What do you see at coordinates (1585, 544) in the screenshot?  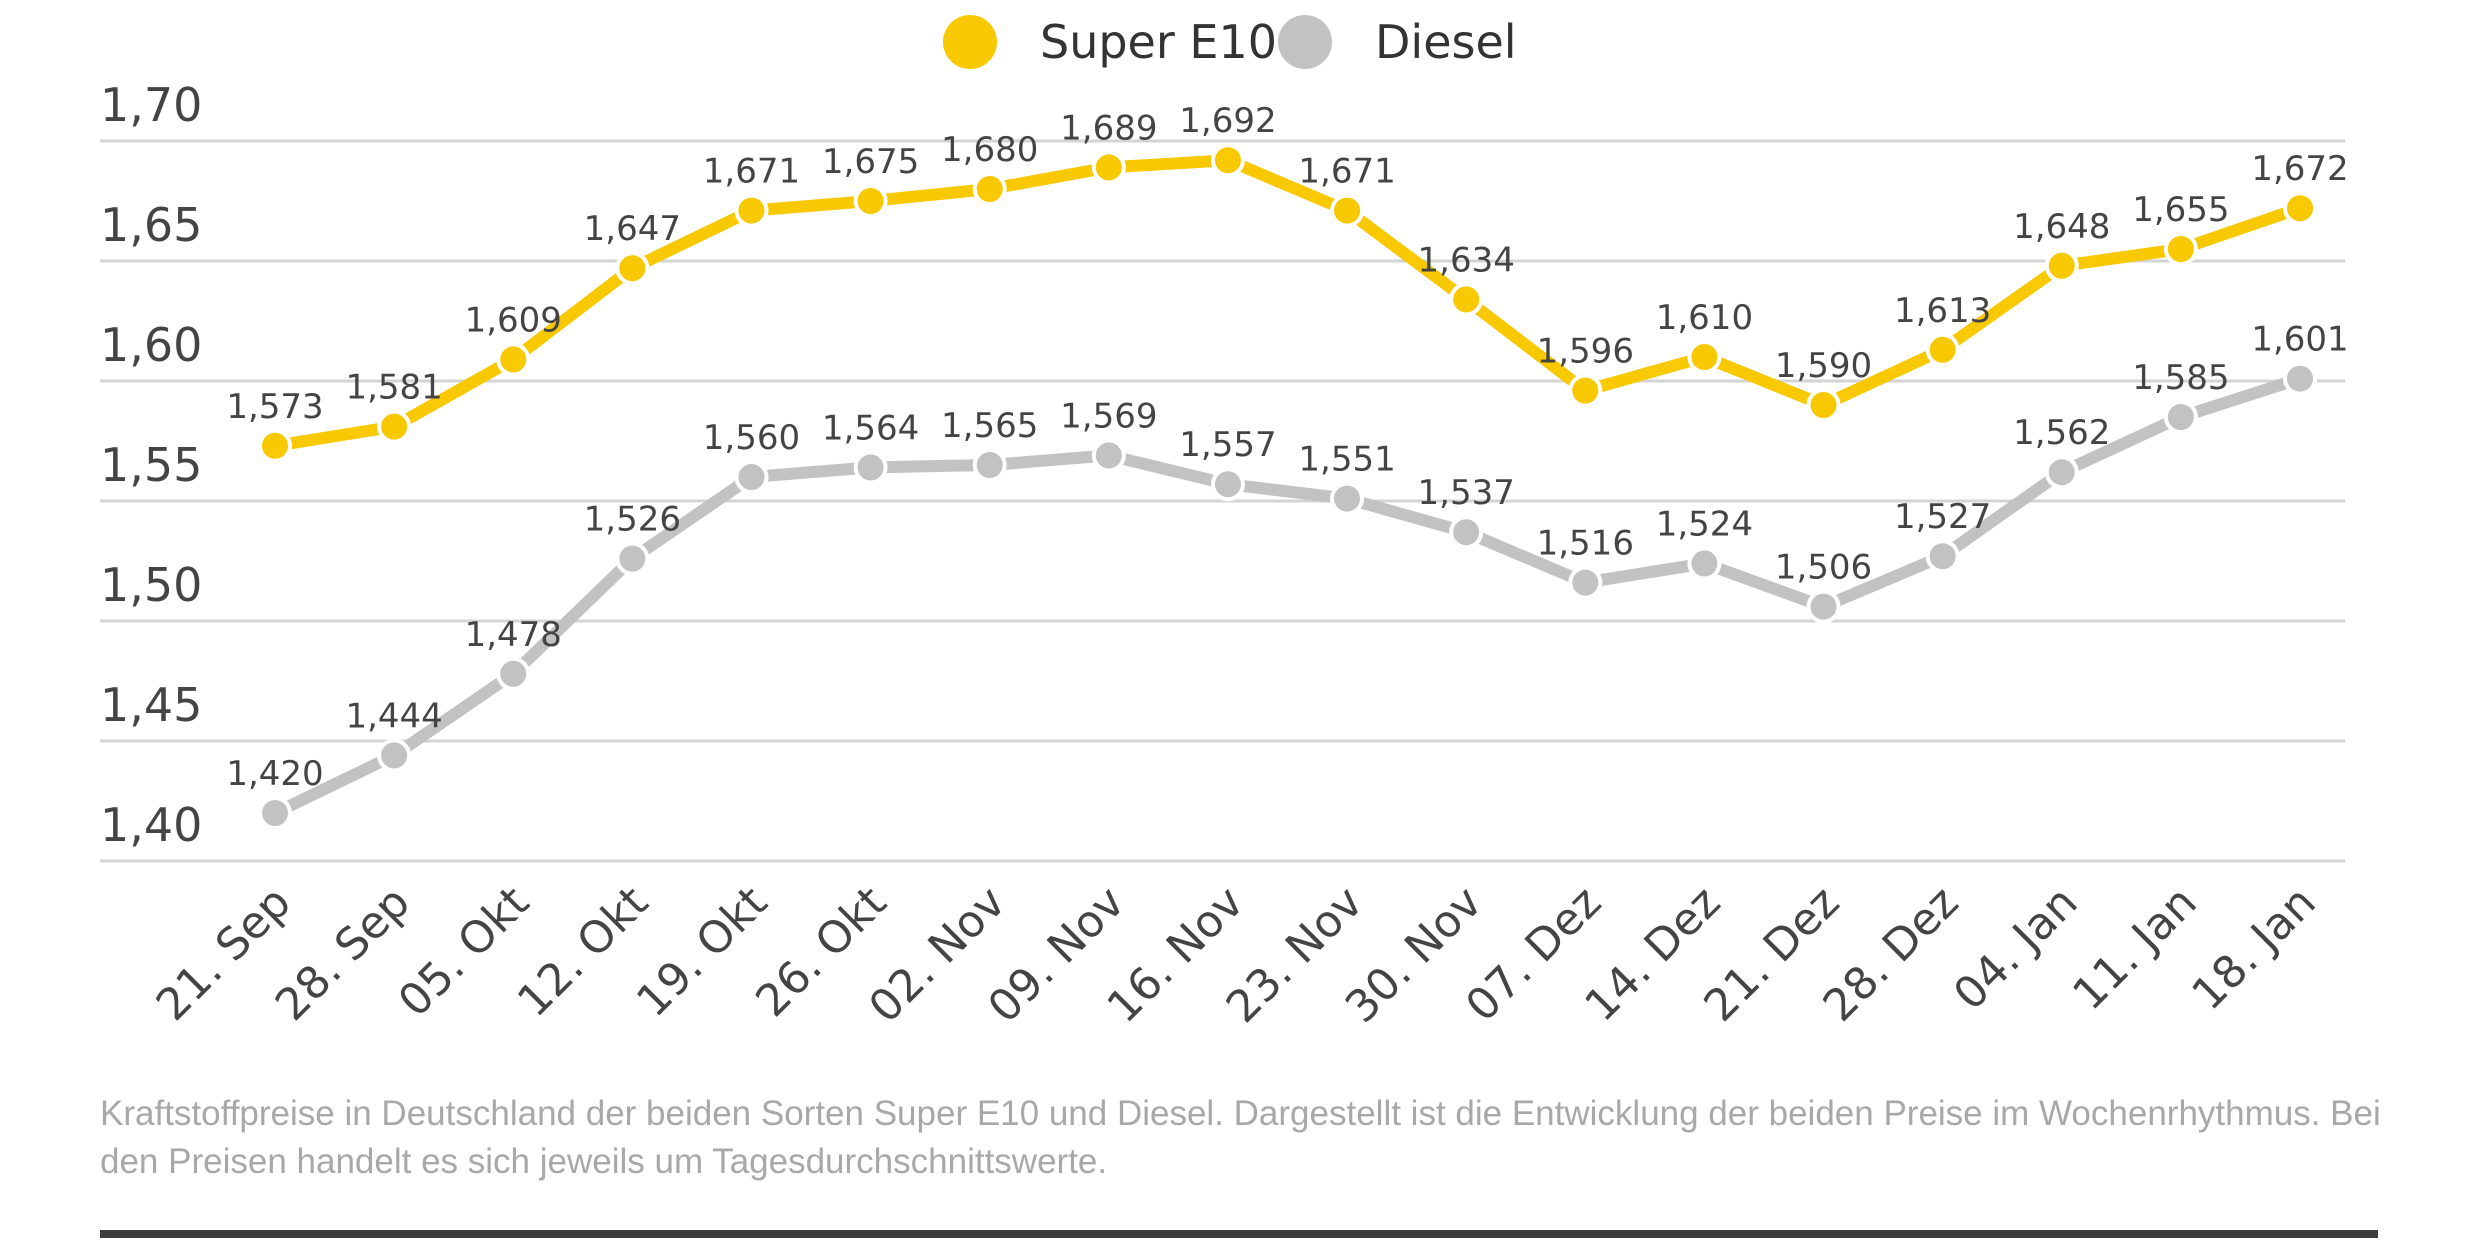 I see `data-label: 1,516` at bounding box center [1585, 544].